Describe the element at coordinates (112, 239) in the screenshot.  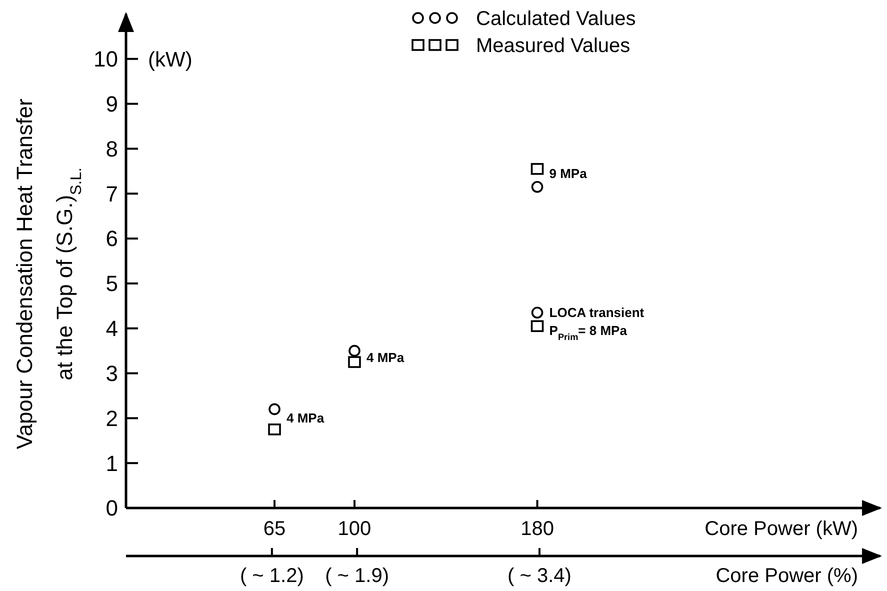
I see `y-tick-label: 6` at that location.